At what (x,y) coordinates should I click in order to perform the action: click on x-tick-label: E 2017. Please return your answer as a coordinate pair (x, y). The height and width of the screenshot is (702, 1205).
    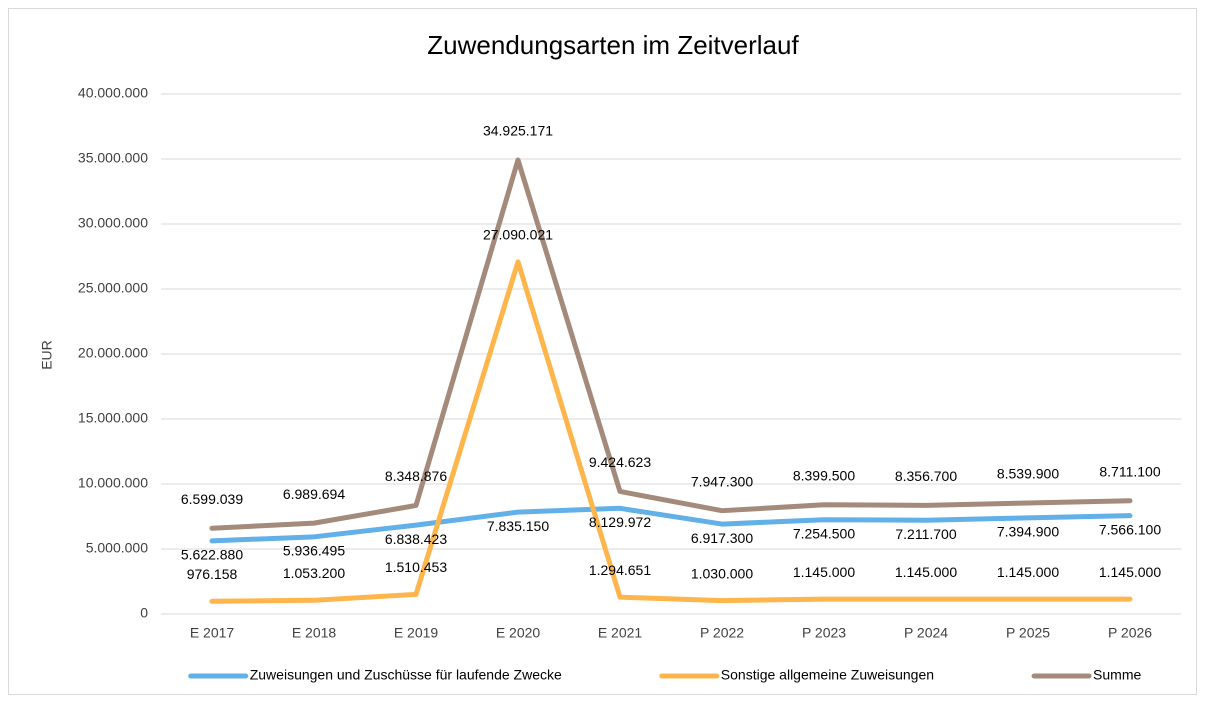
    Looking at the image, I should click on (212, 633).